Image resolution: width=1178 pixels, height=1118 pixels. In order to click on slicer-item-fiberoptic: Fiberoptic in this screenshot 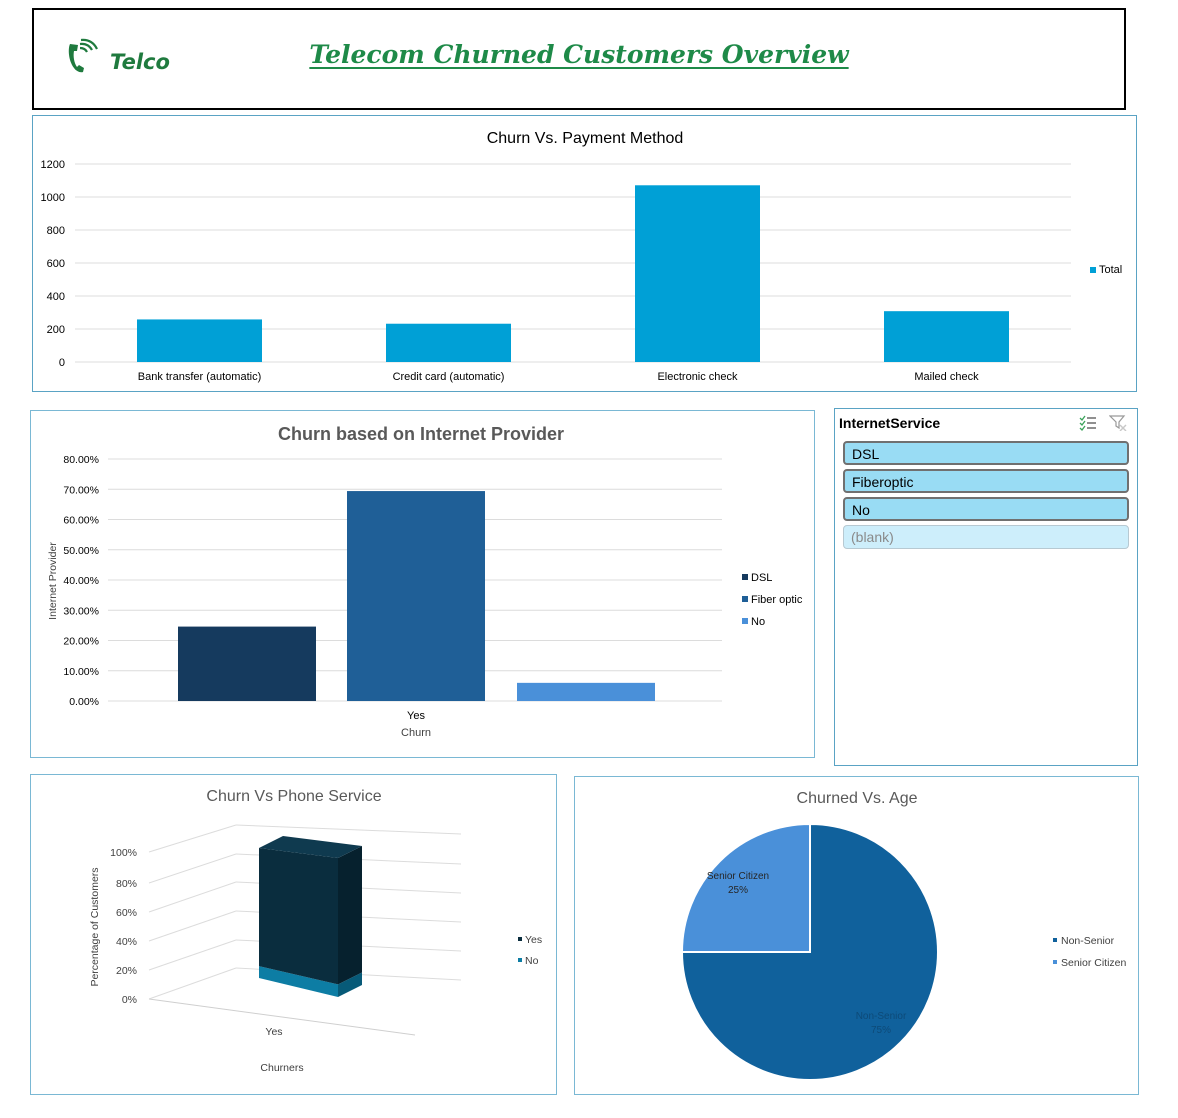, I will do `click(986, 481)`.